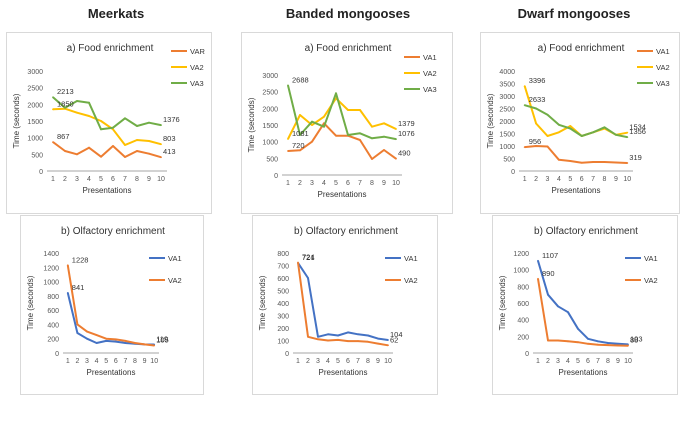 The height and width of the screenshot is (422, 690). Describe the element at coordinates (51, 283) in the screenshot. I see `y-tick-label: 1000` at that location.